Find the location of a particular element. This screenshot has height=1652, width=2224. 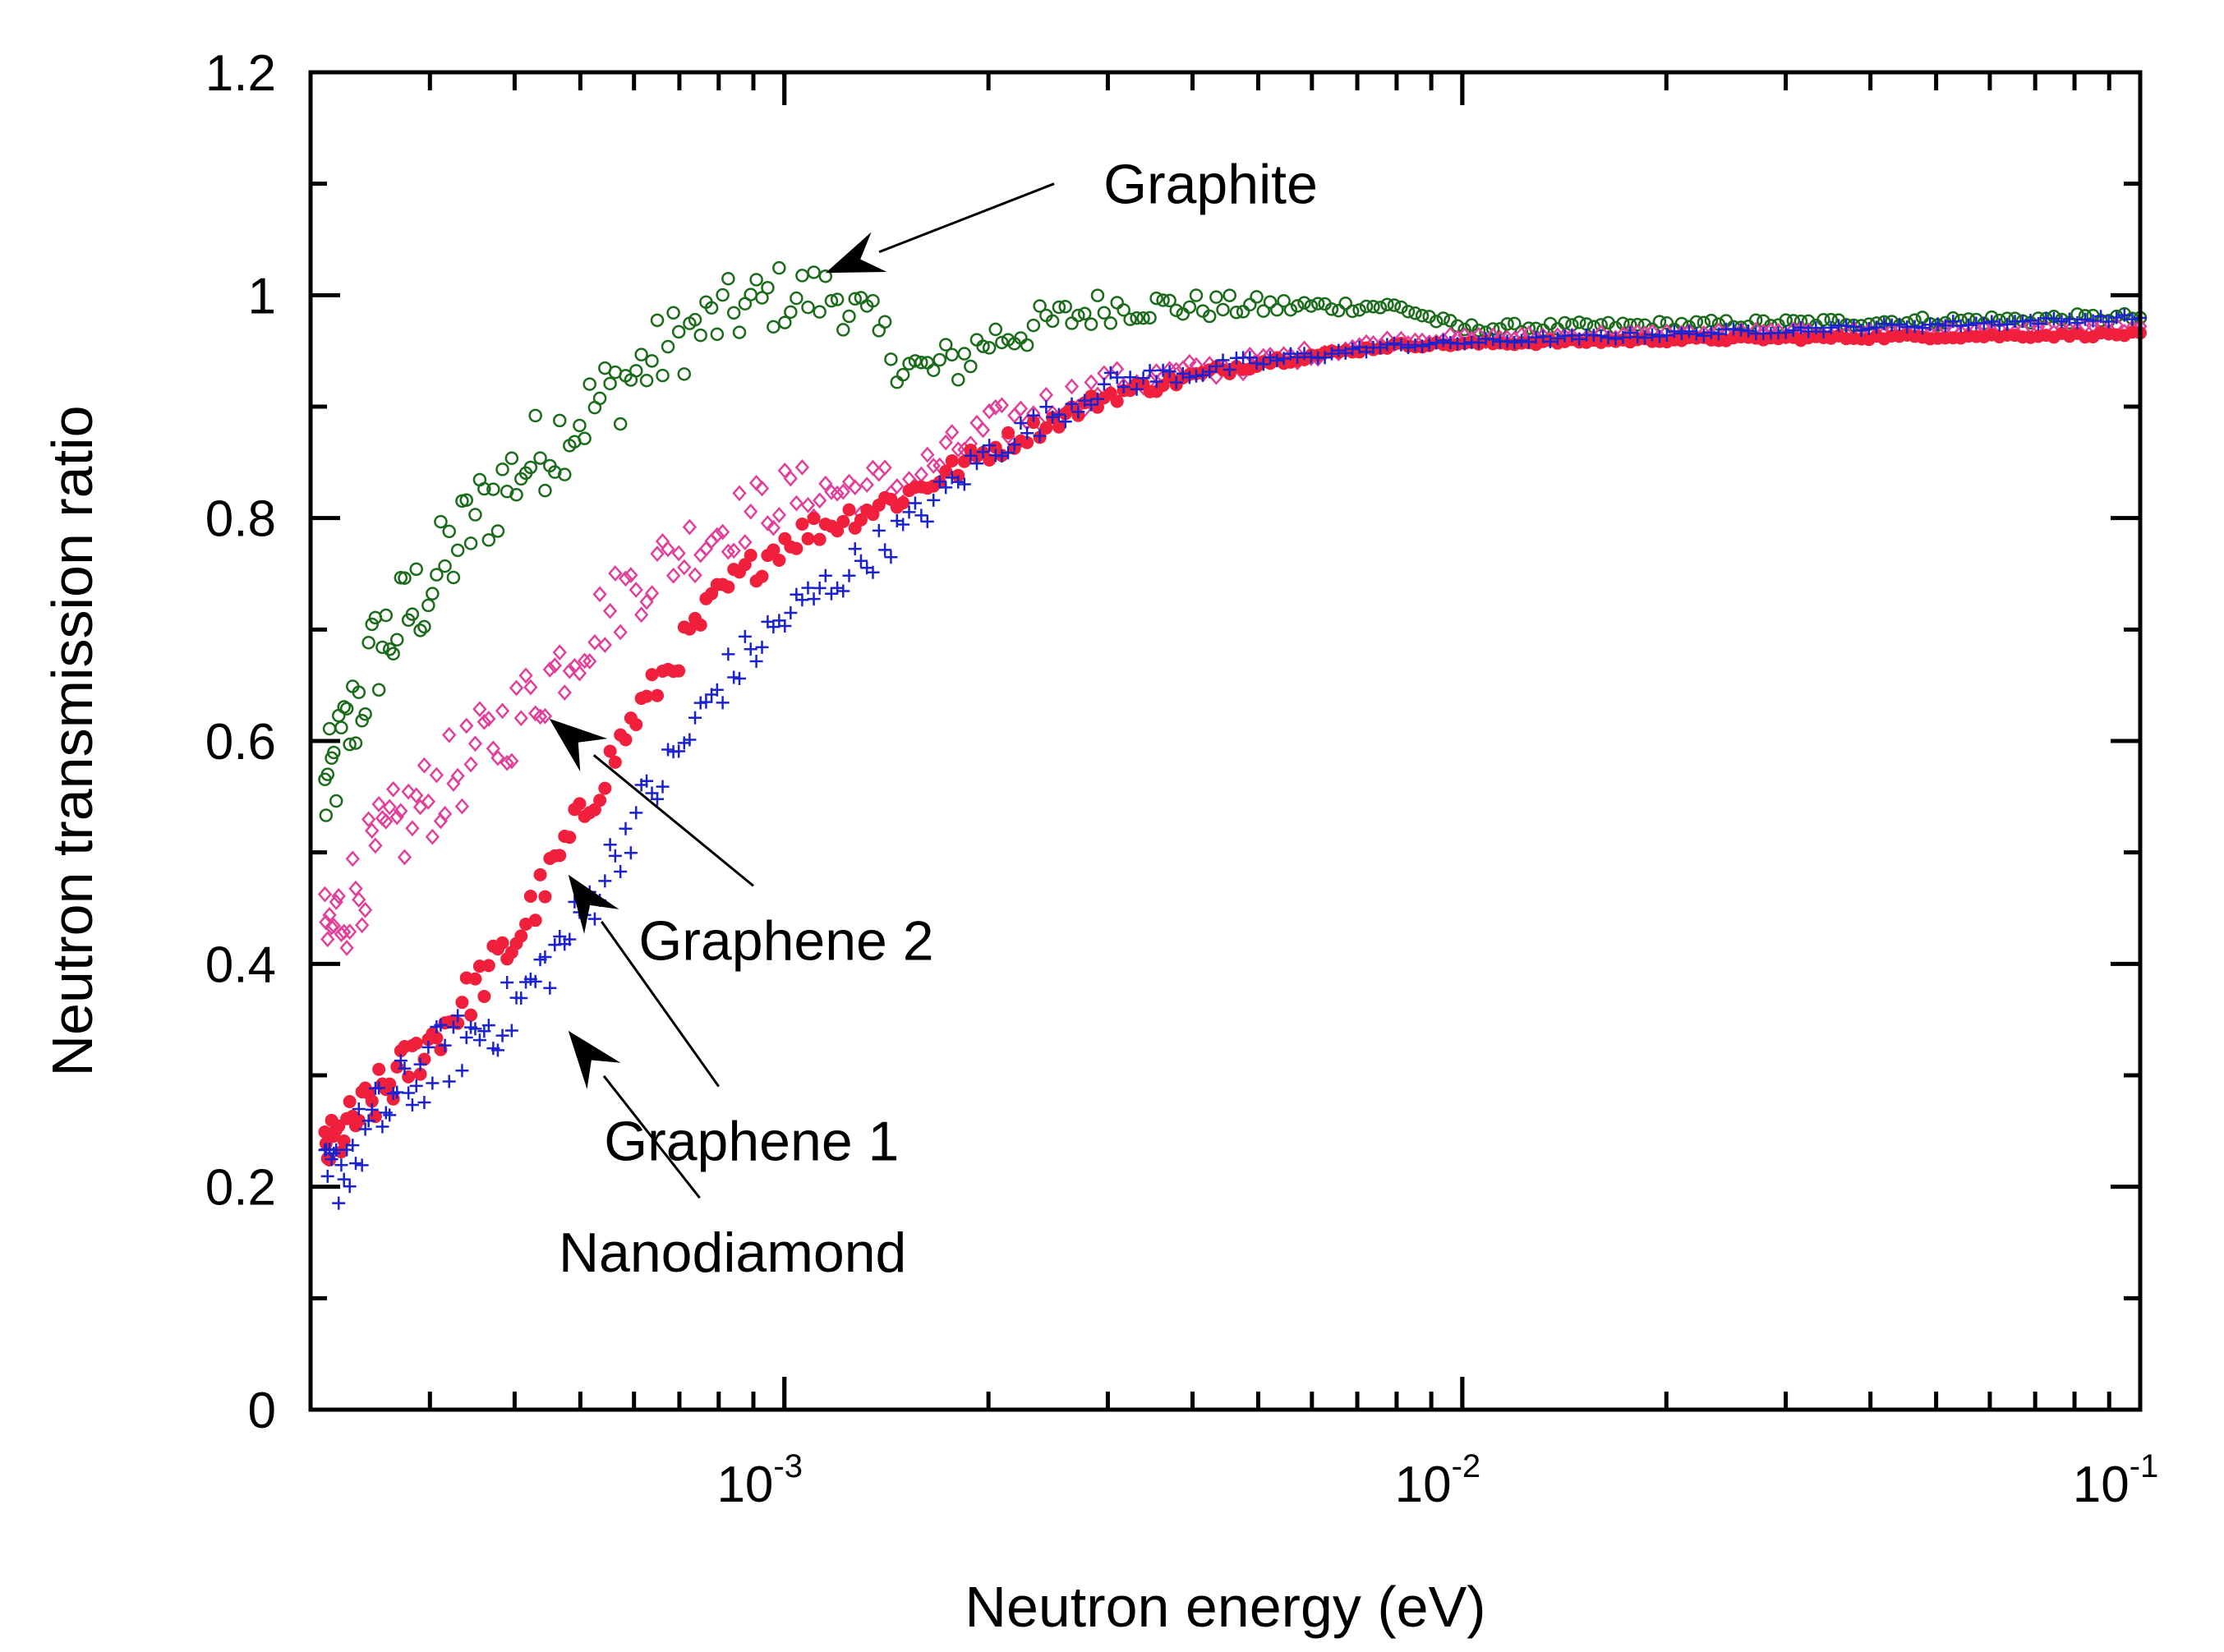

annotation-arrow-line is located at coordinates (661, 1004).